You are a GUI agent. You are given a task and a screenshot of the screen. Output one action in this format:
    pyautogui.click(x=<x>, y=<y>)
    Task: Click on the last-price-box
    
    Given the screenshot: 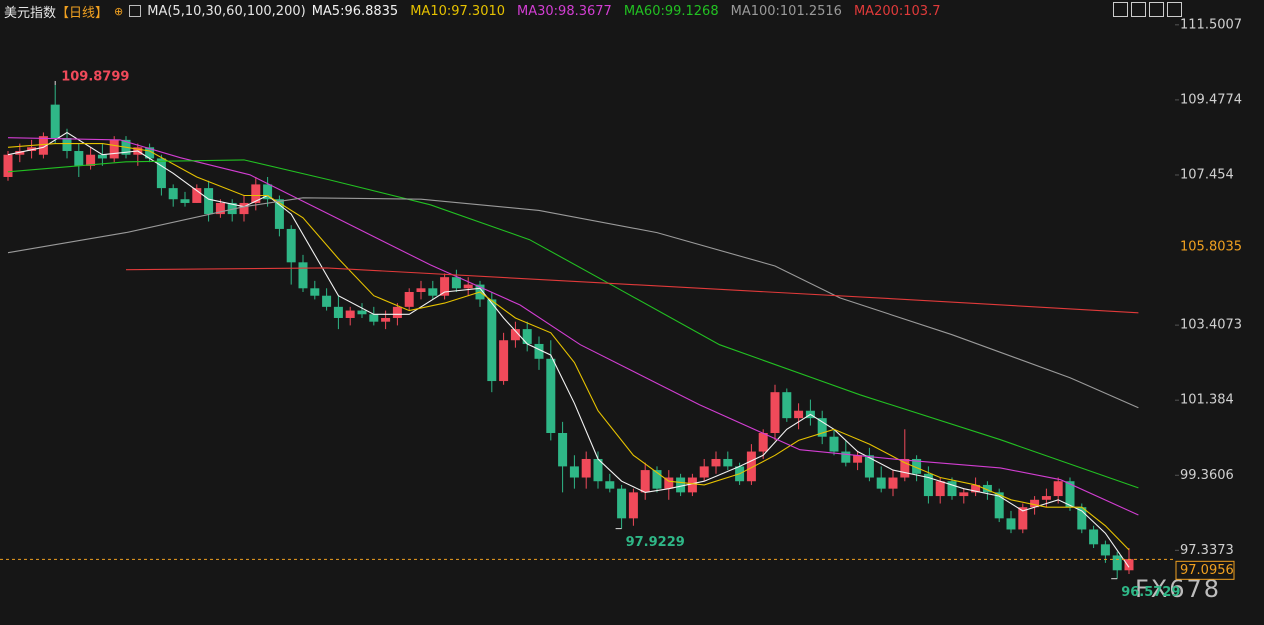 What is the action you would take?
    pyautogui.click(x=1205, y=570)
    